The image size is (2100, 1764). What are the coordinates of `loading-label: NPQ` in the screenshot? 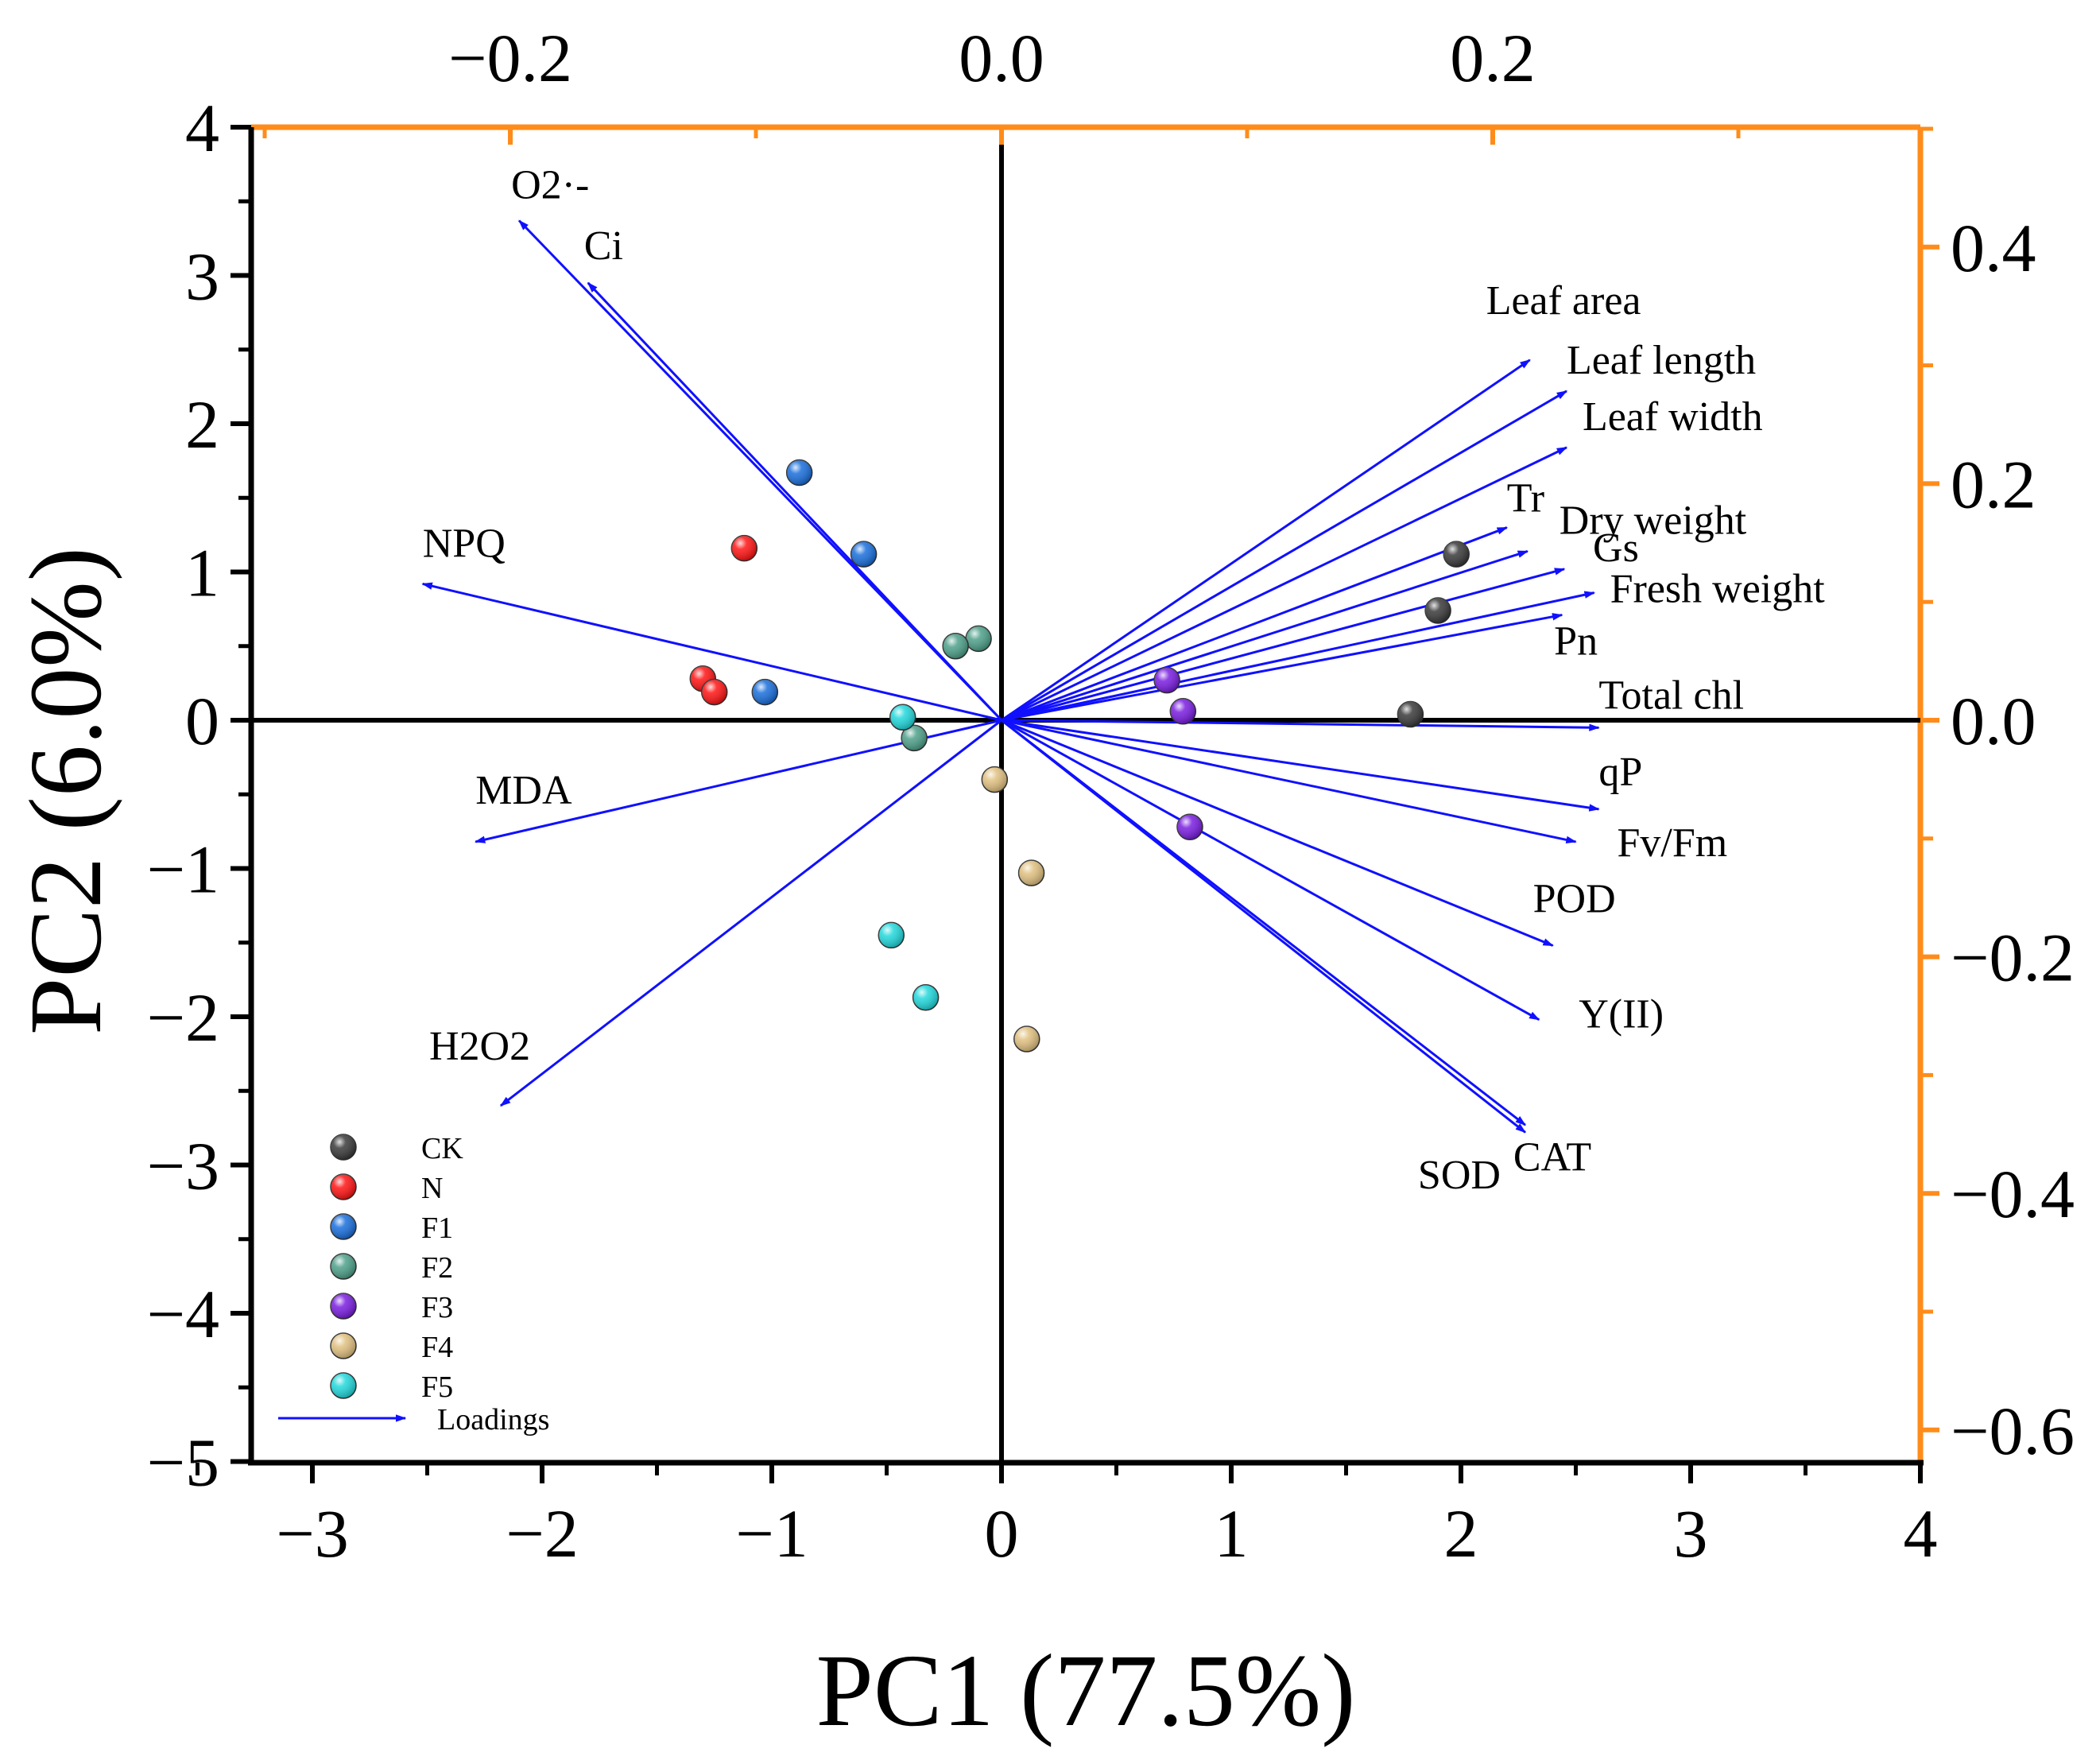 It's located at (465, 543).